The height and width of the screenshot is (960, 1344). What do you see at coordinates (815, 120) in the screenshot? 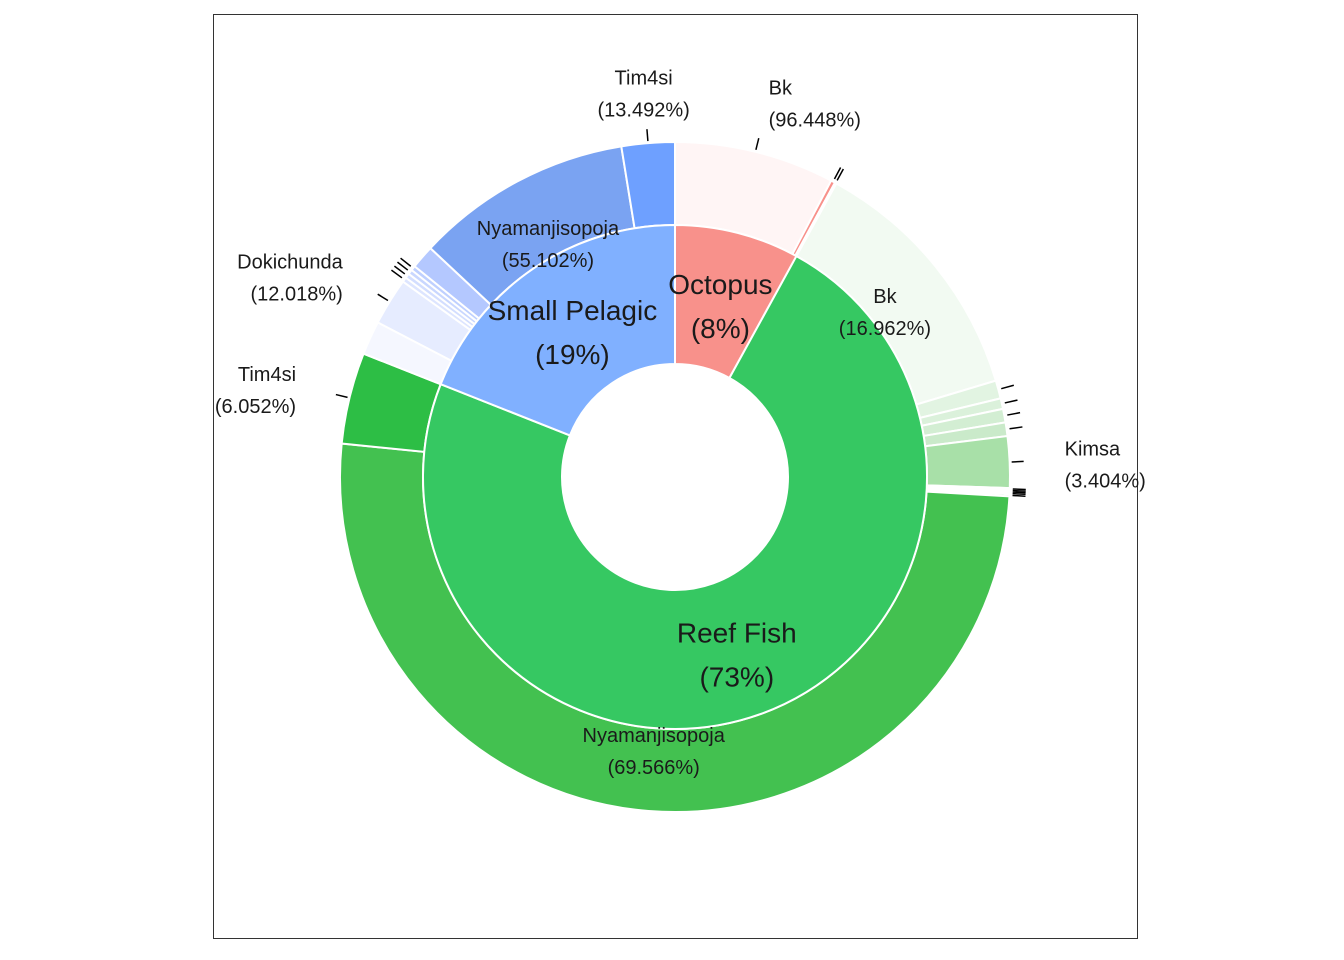
I see `outer-pct-octopus-bk: (96.448%)` at bounding box center [815, 120].